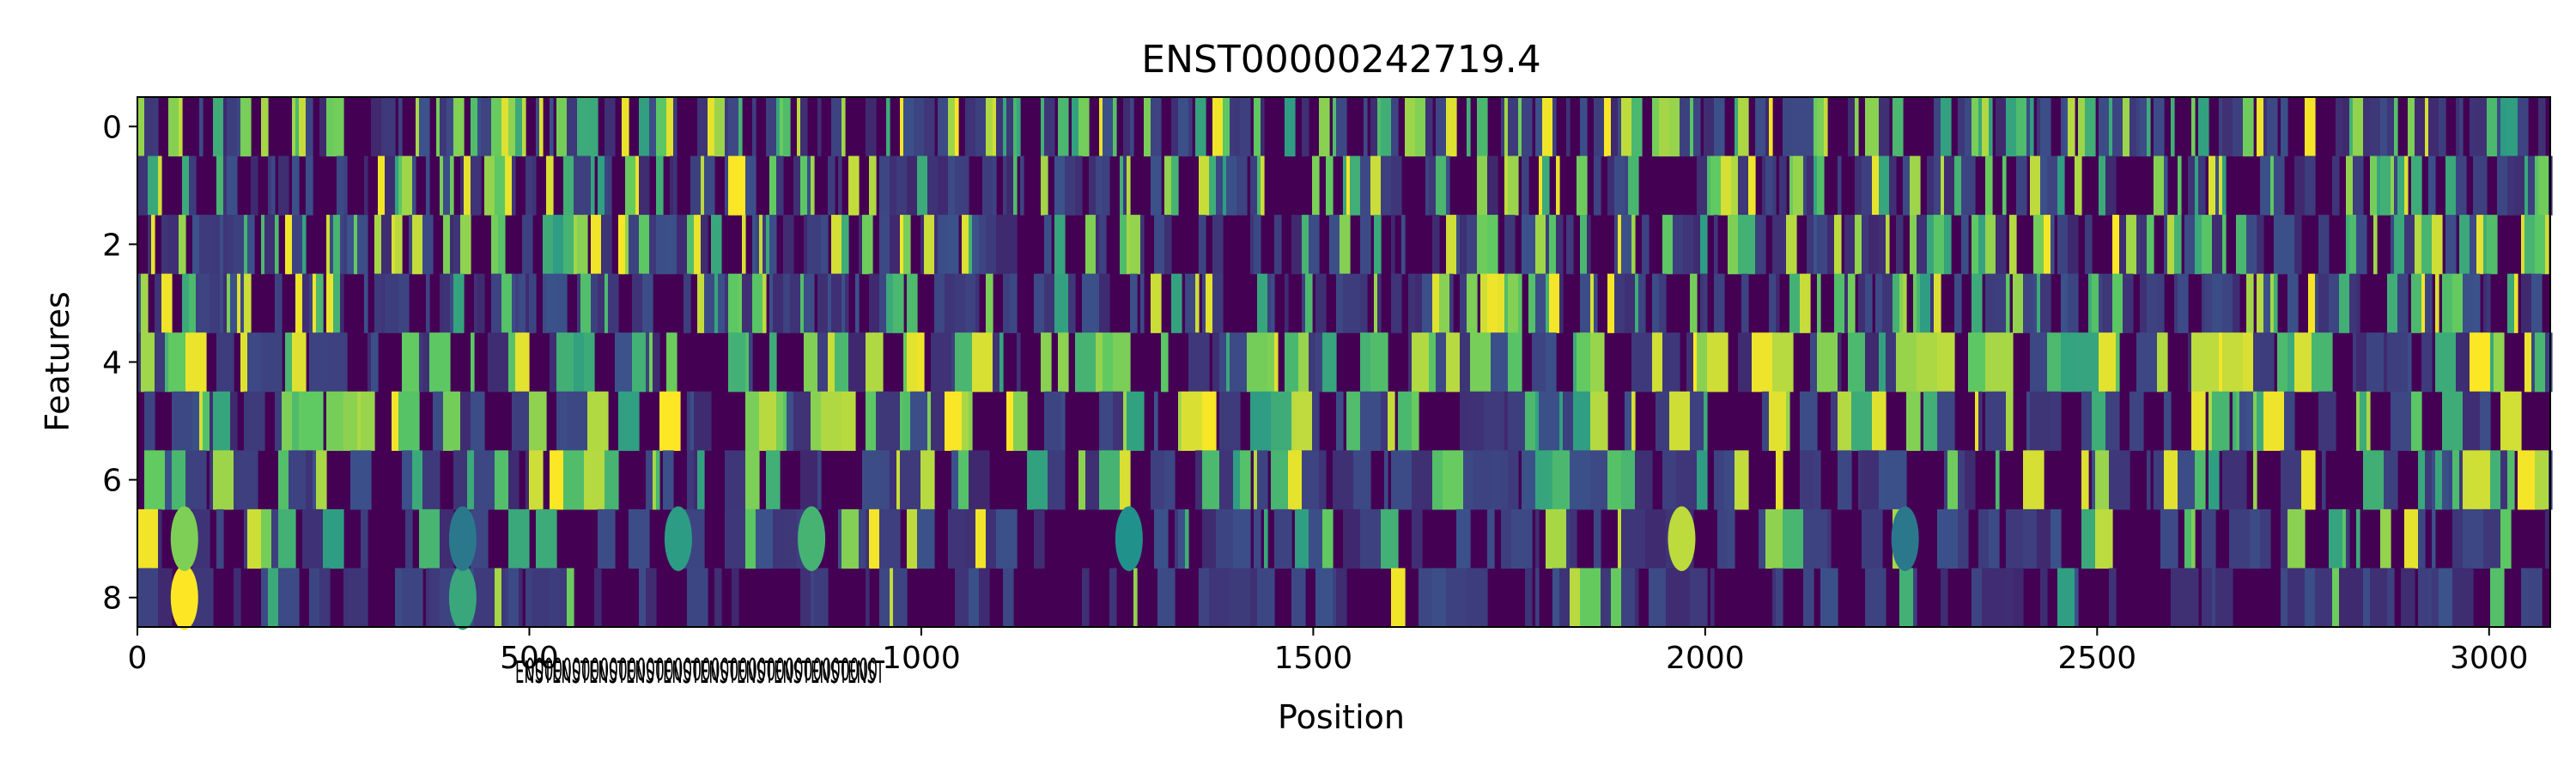 The image size is (2576, 773). Describe the element at coordinates (184, 597) in the screenshot. I see `heatmap-highlight` at that location.